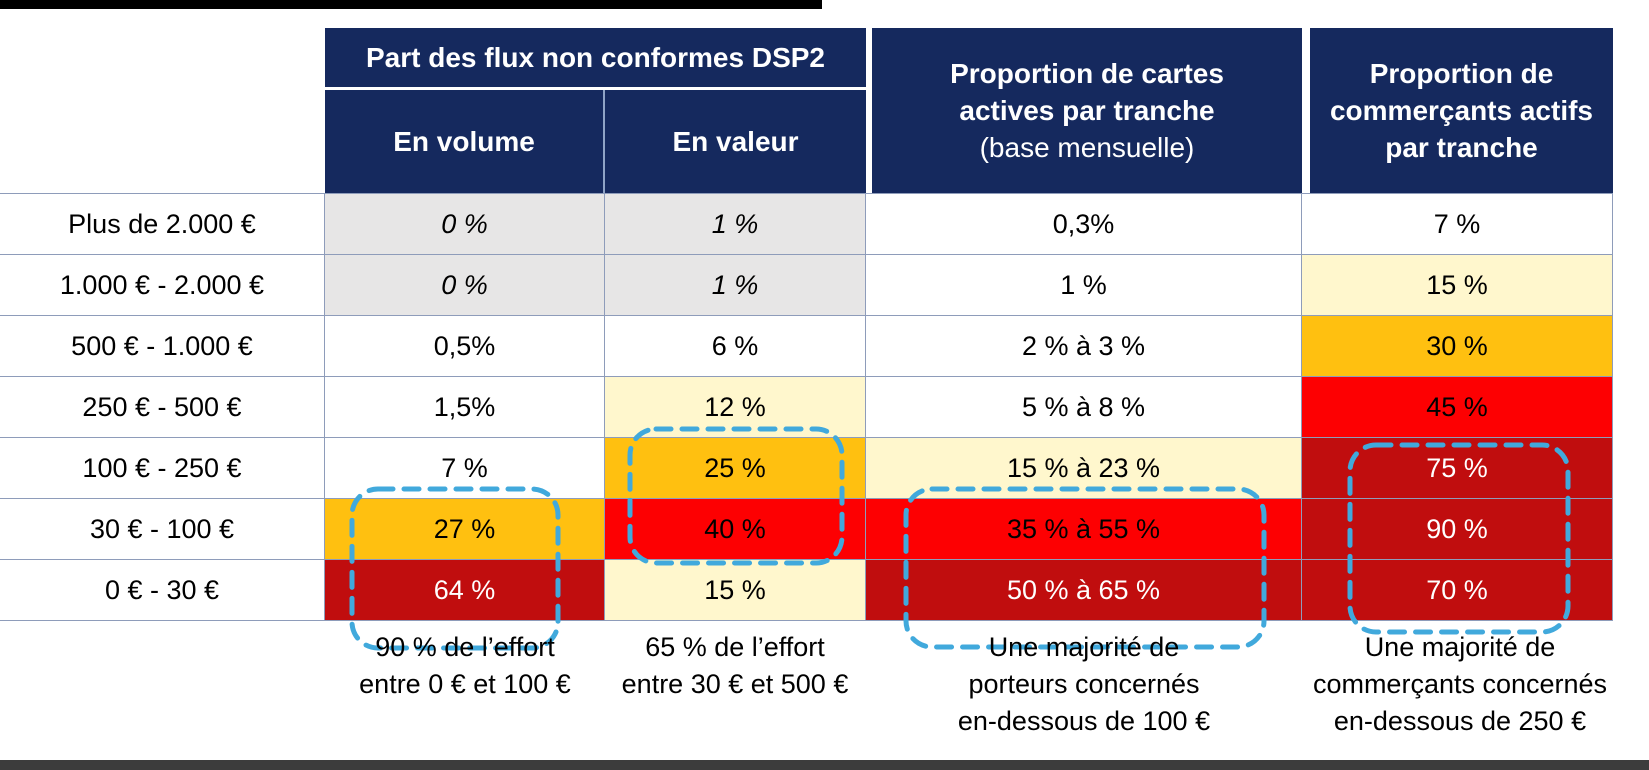  I want to click on table-cell: 15 % à 23 %, so click(1084, 468).